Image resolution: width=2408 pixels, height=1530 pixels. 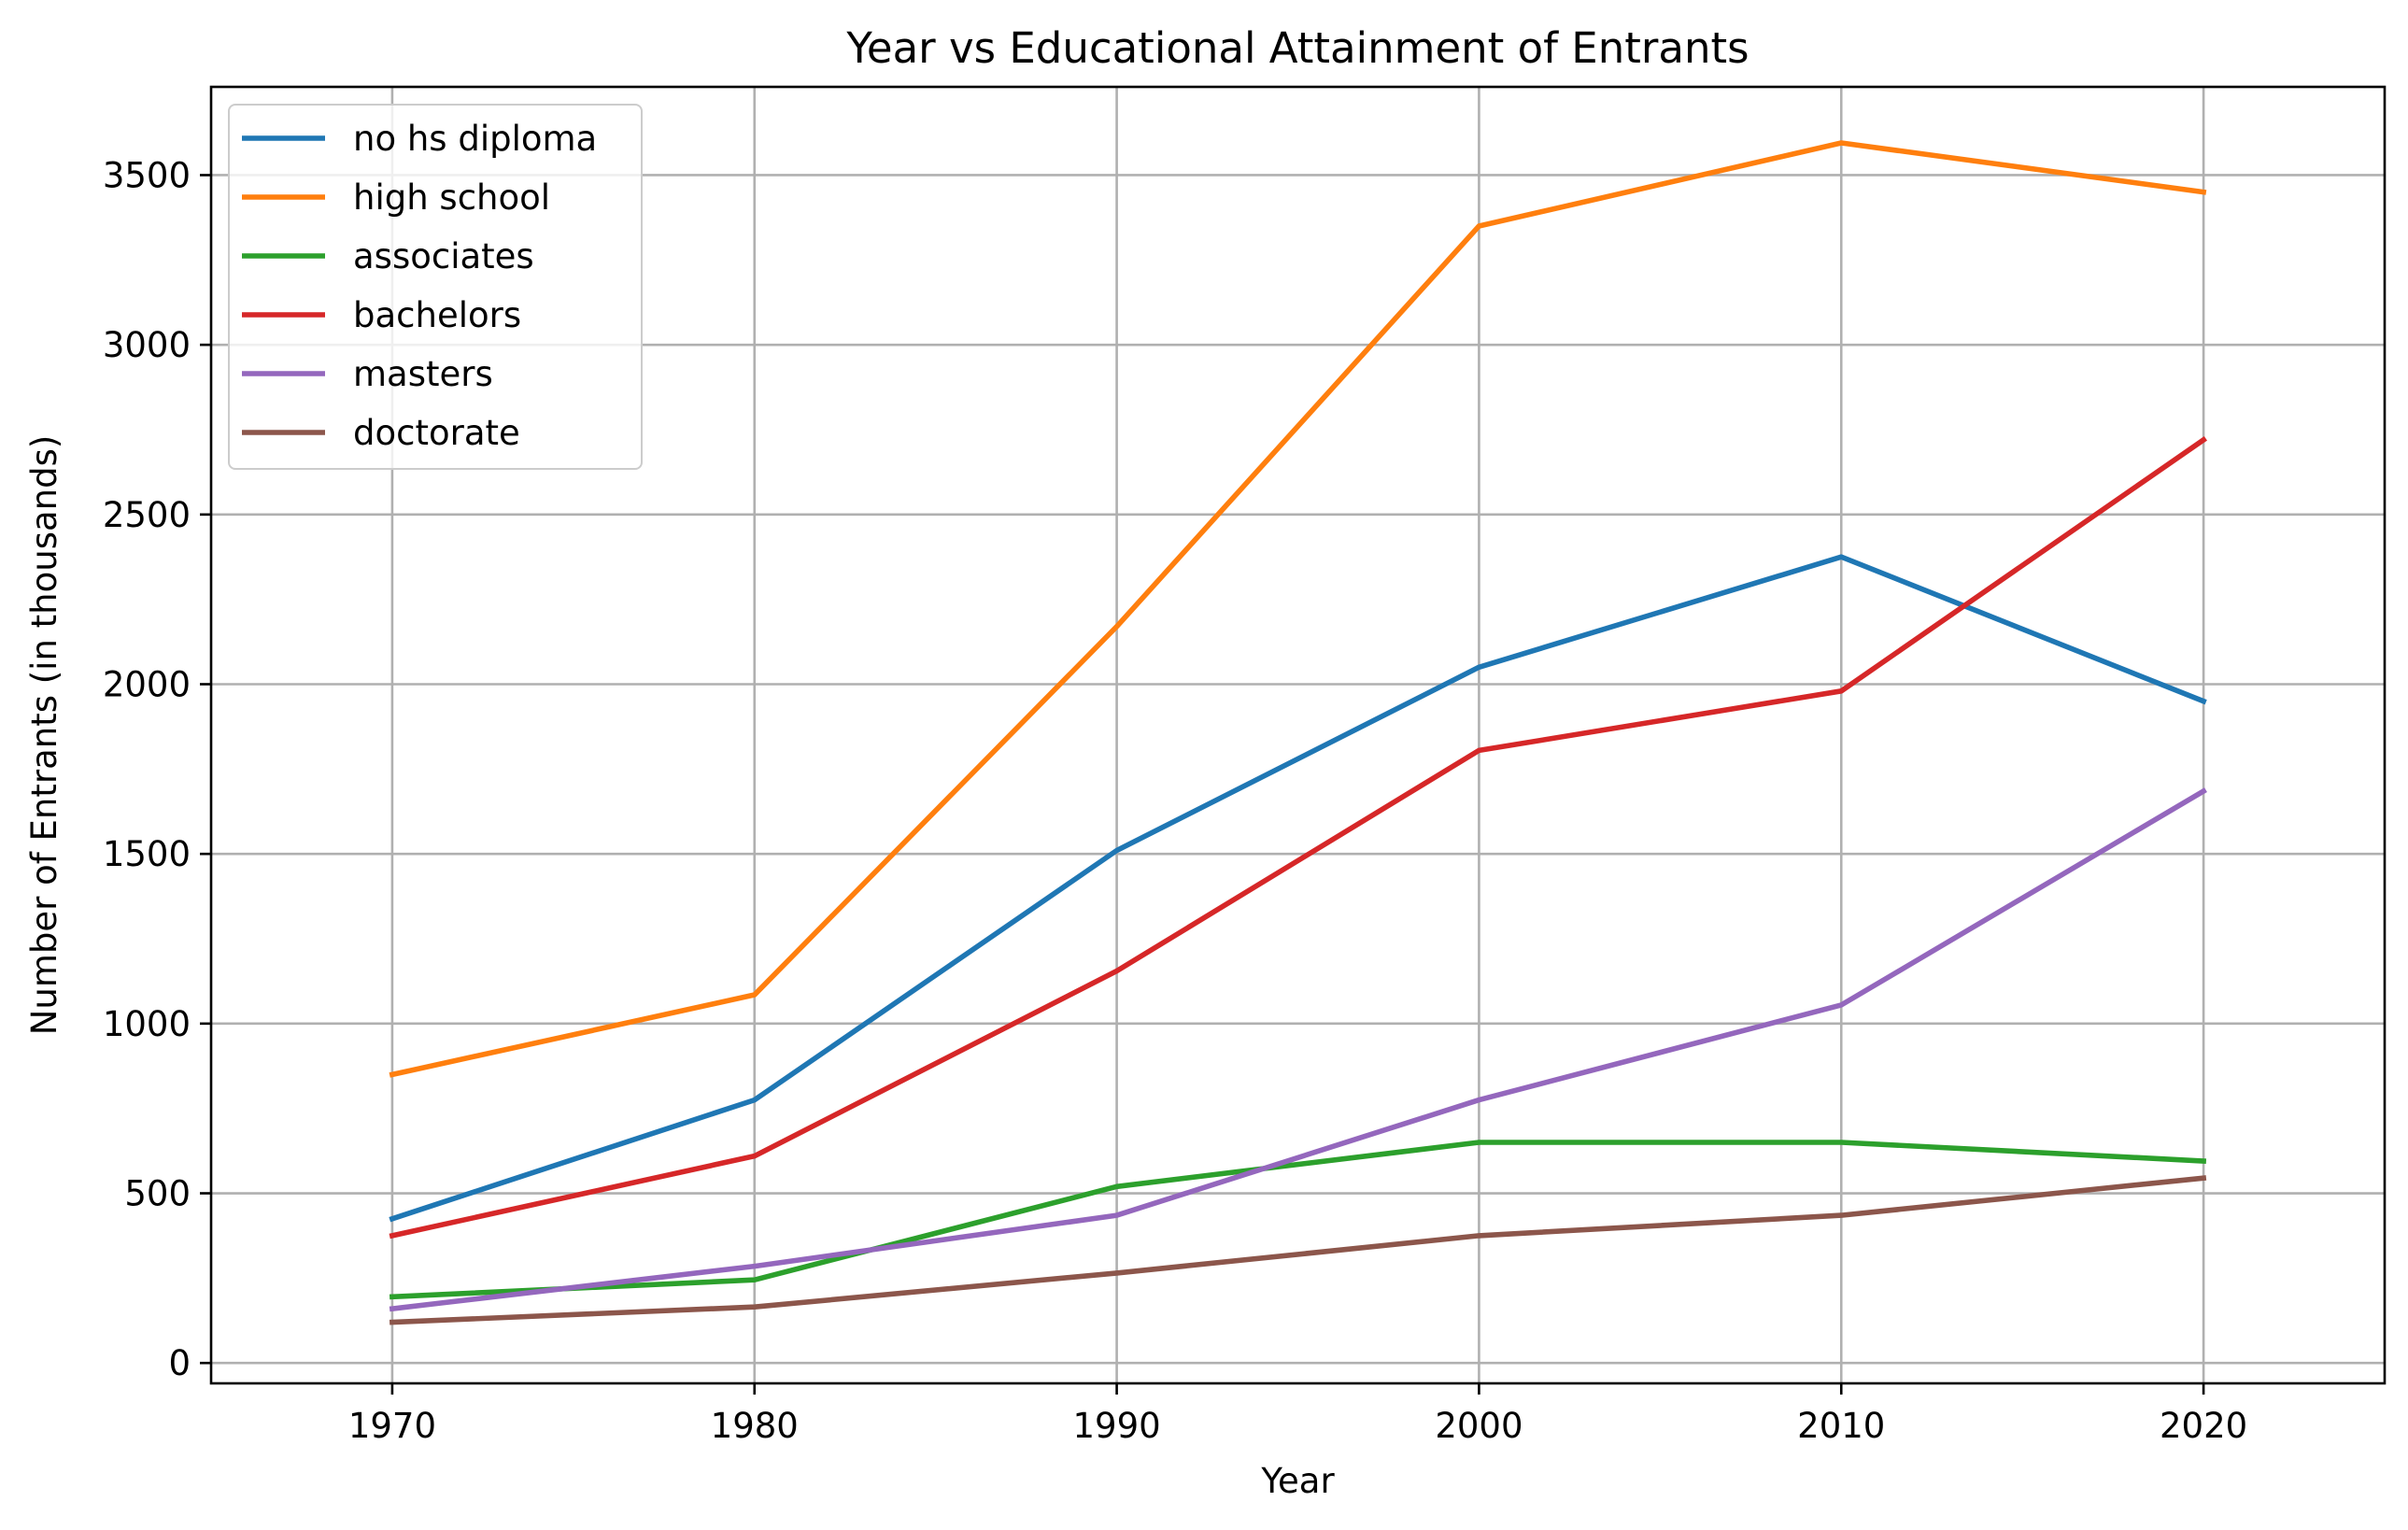 What do you see at coordinates (392, 1426) in the screenshot?
I see `x-tick-label: 1970` at bounding box center [392, 1426].